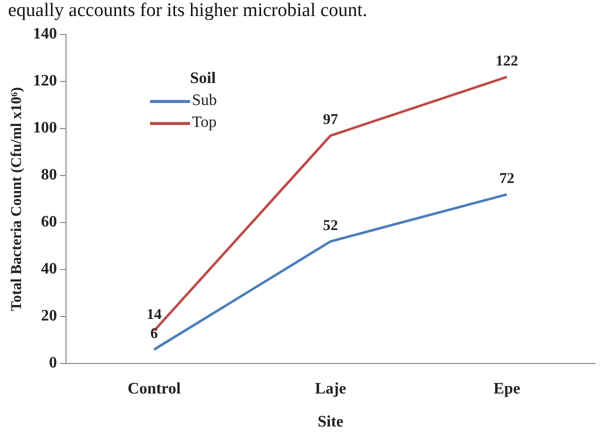  I want to click on data-label: 14, so click(154, 315).